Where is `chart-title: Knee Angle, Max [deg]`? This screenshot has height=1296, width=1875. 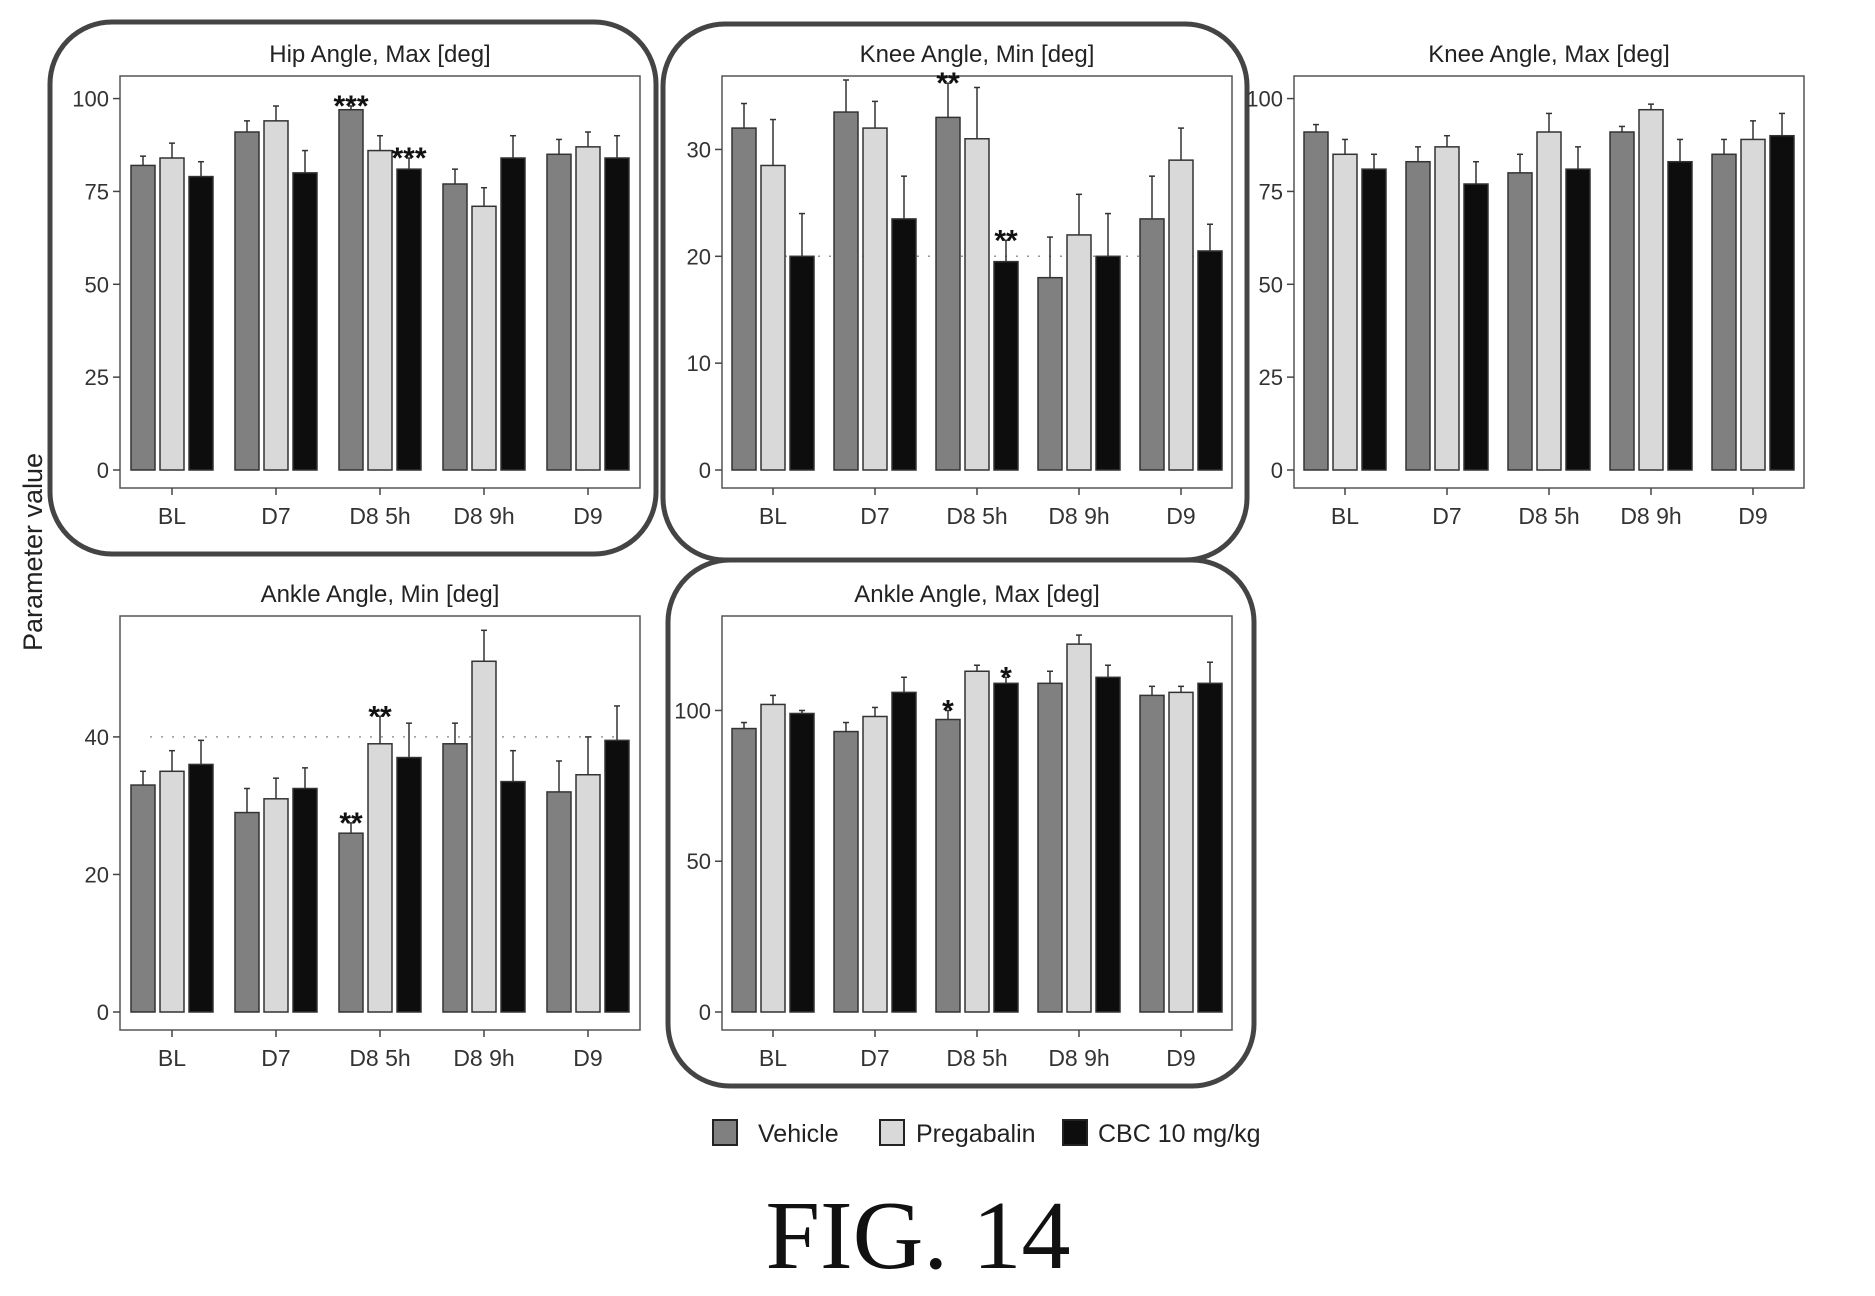 chart-title: Knee Angle, Max [deg] is located at coordinates (1549, 54).